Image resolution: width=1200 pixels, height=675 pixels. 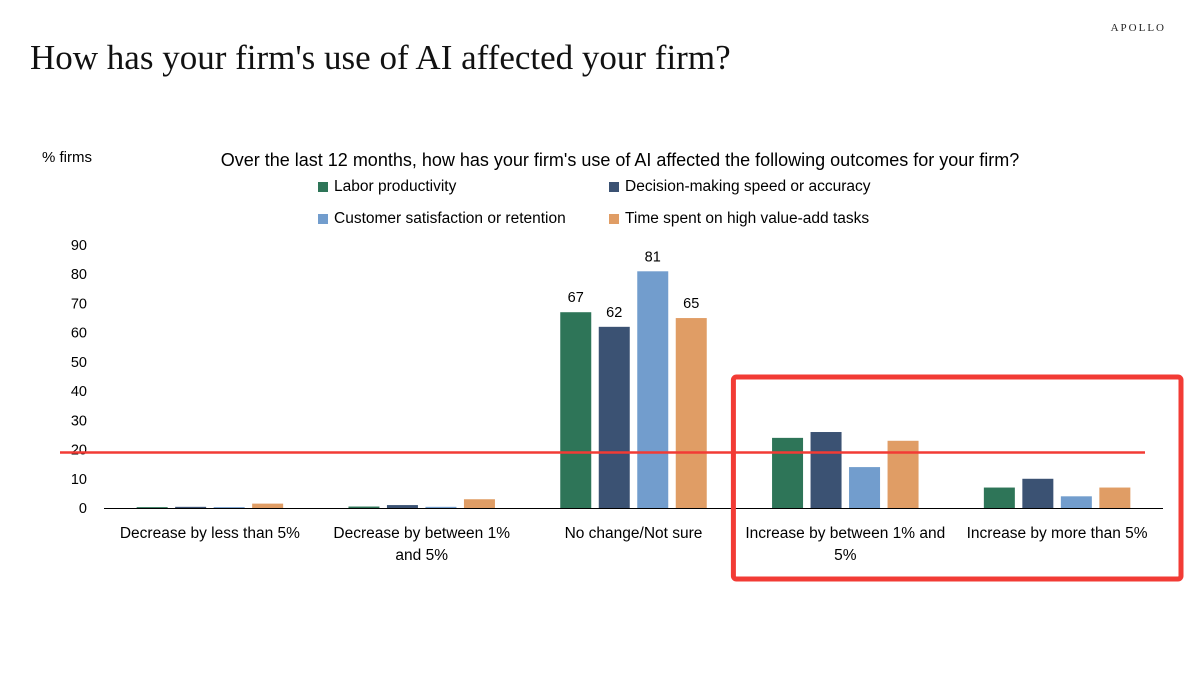 What do you see at coordinates (79, 275) in the screenshot?
I see `y-tick-label: 80` at bounding box center [79, 275].